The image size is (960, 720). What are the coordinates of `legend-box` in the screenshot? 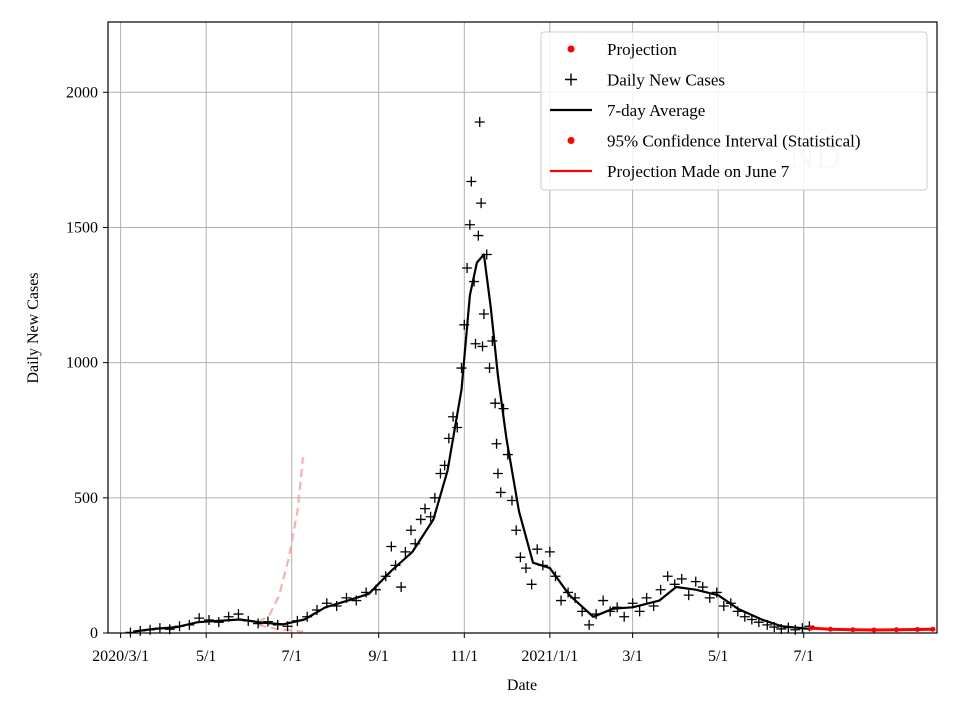 It's located at (734, 111).